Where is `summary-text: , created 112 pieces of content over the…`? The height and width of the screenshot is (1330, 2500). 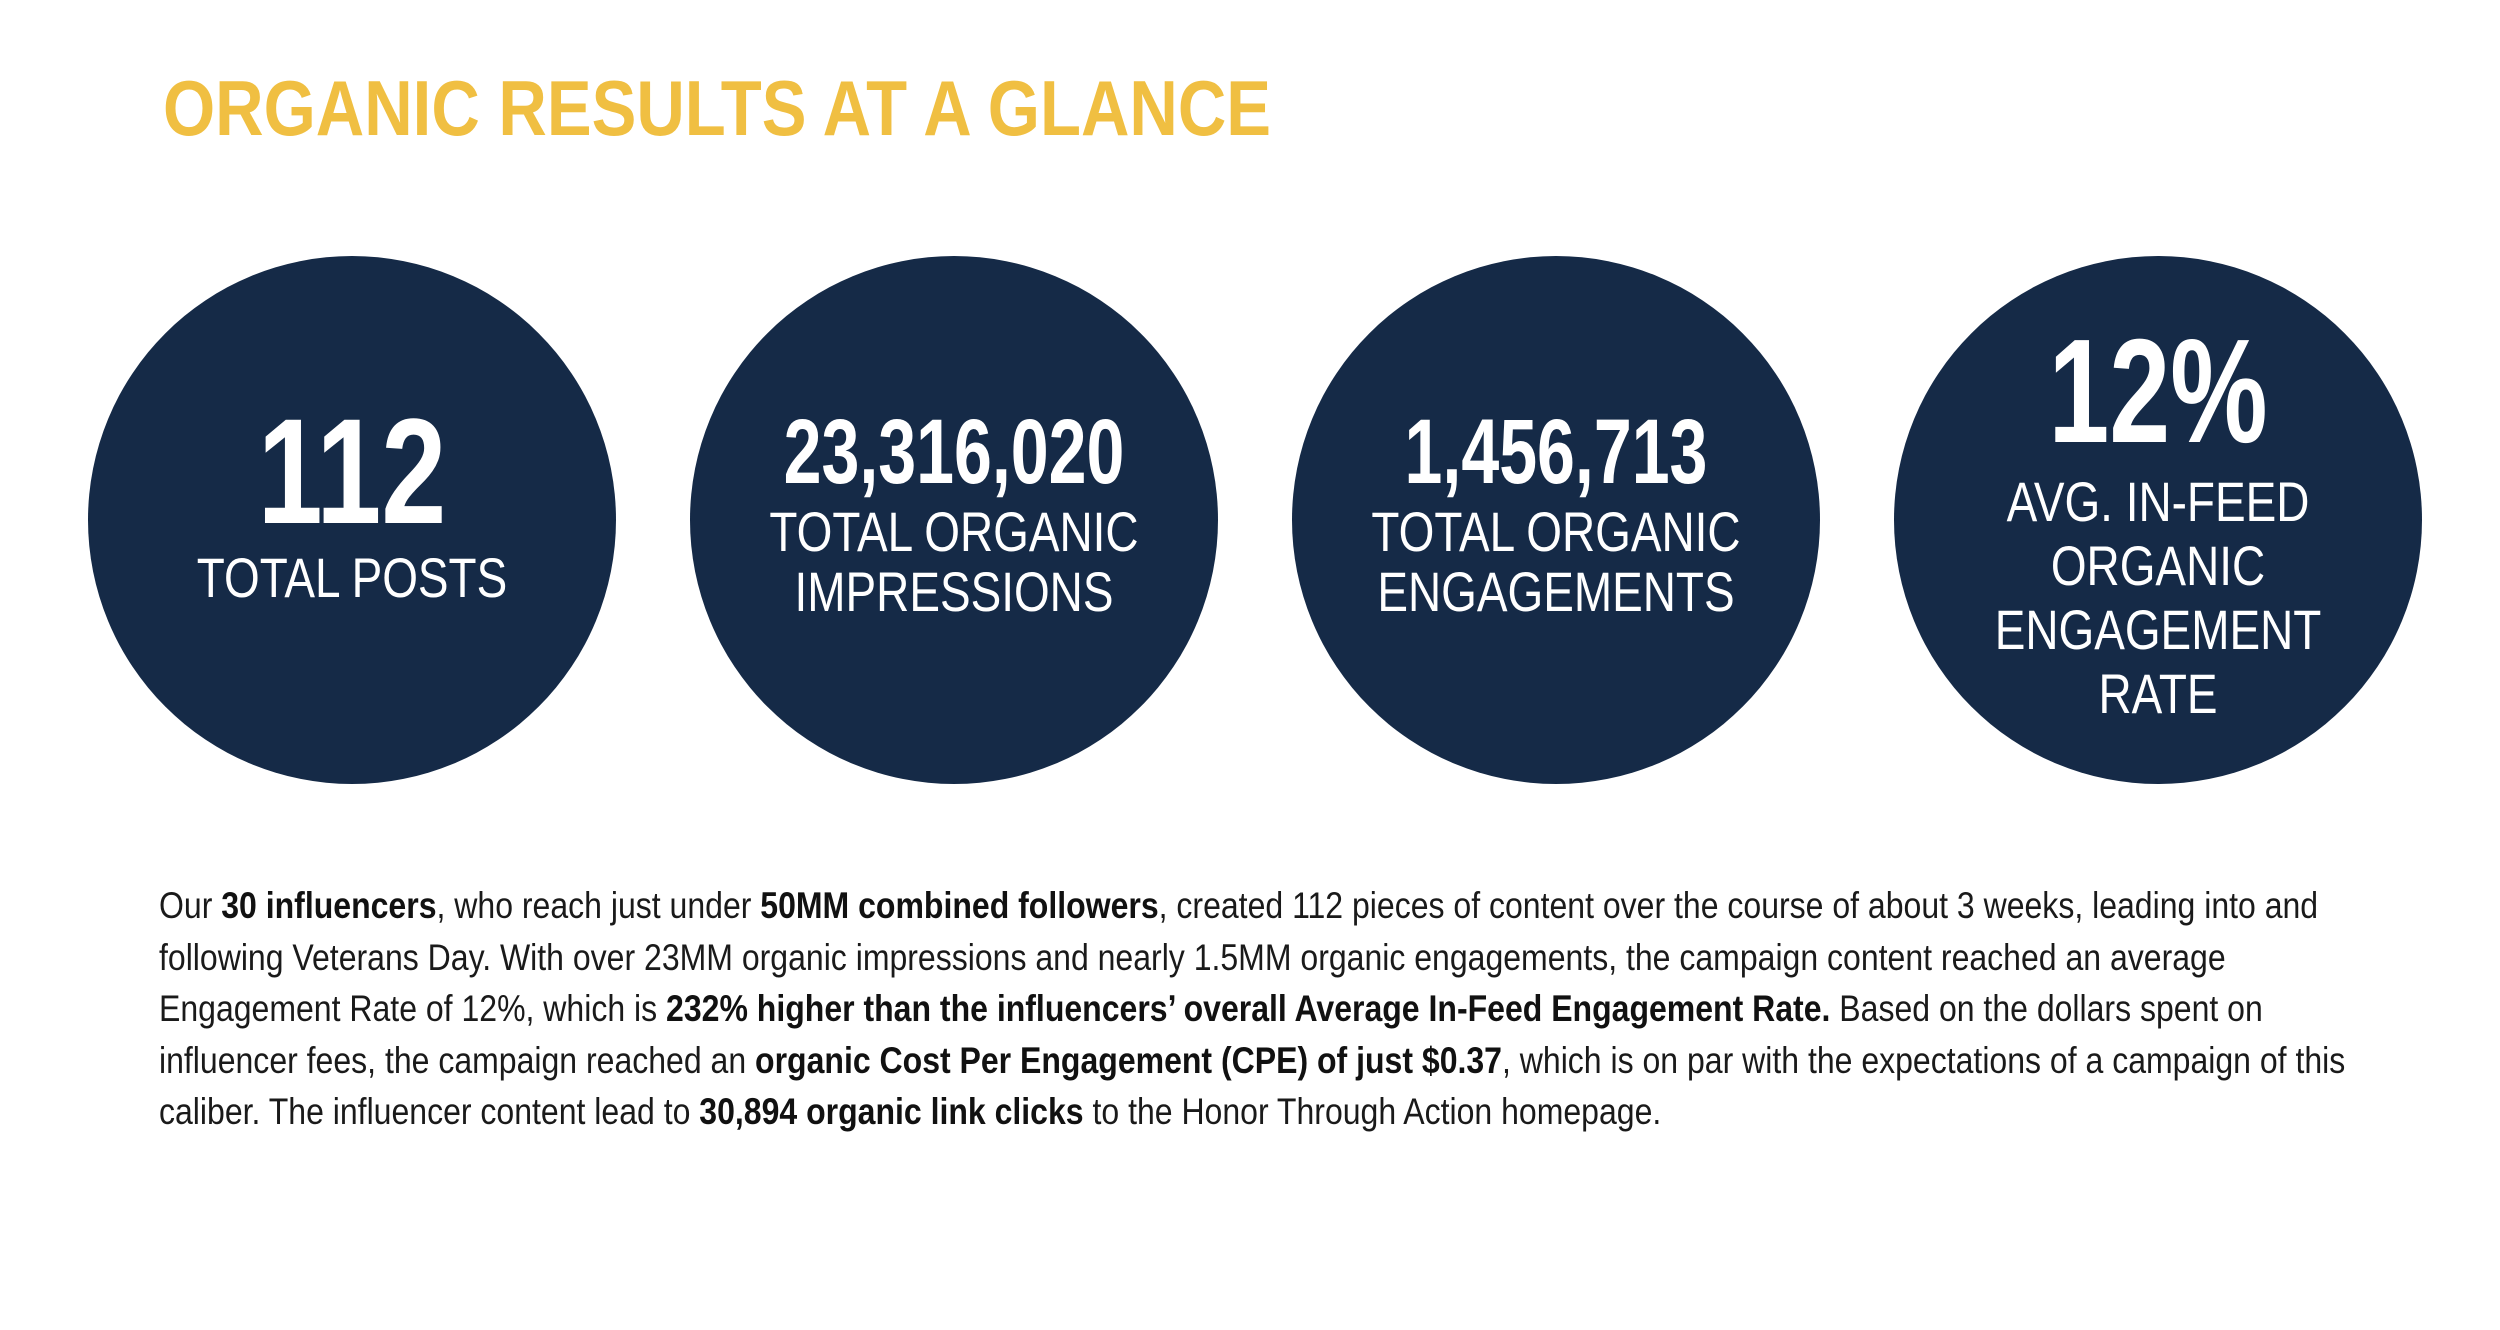
summary-text: , created 112 pieces of content over the… is located at coordinates (1239, 957).